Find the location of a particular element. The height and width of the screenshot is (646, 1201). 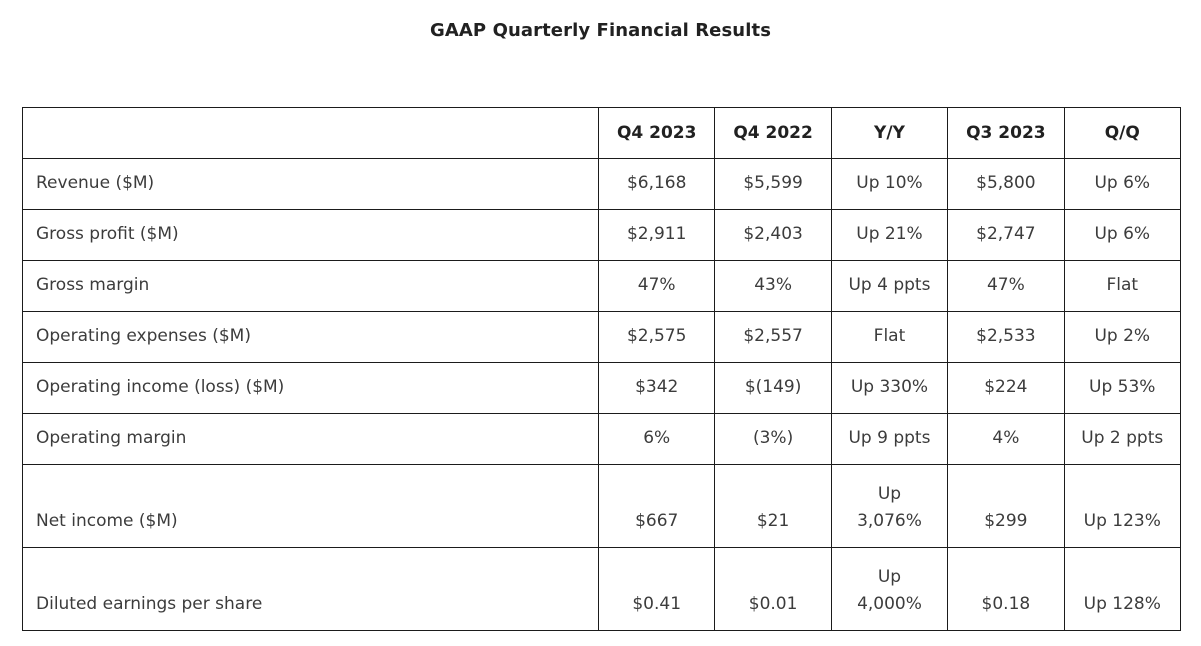

table-row: Gross margin 47% 43% Up 4 ppts 47% Flat is located at coordinates (601, 286).